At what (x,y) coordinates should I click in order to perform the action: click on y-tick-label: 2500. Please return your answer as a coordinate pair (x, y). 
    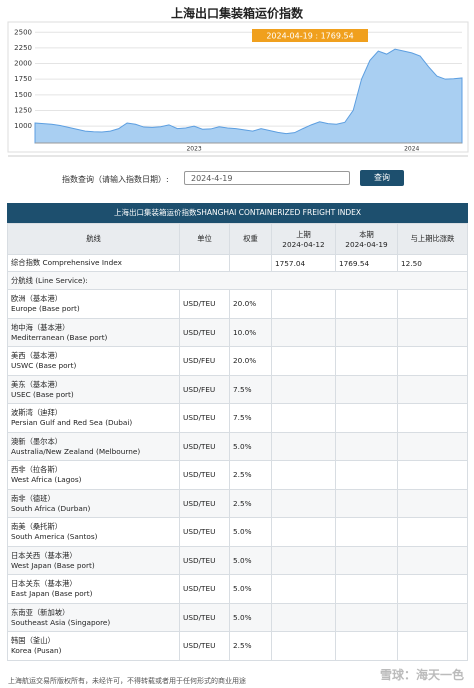
    Looking at the image, I should click on (23, 32).